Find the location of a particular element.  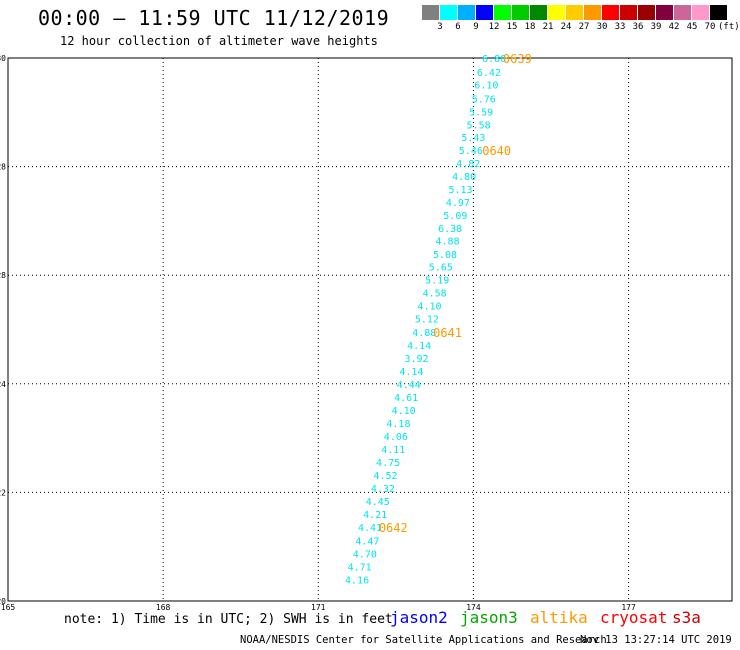

wave-height-label: 4.47 is located at coordinates (367, 541).